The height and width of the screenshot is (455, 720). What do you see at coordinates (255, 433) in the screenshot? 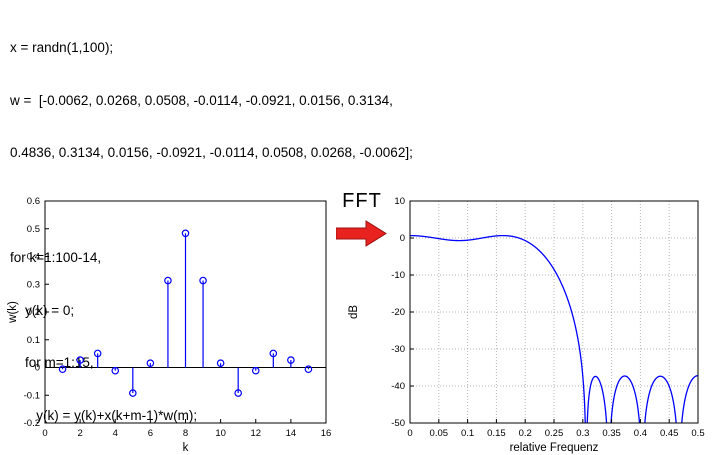
I see `x-tick-label: 12` at bounding box center [255, 433].